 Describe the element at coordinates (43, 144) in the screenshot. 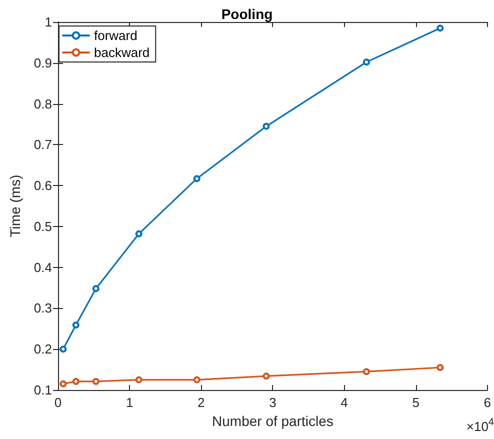

I see `y-tick-label: 0.7` at that location.